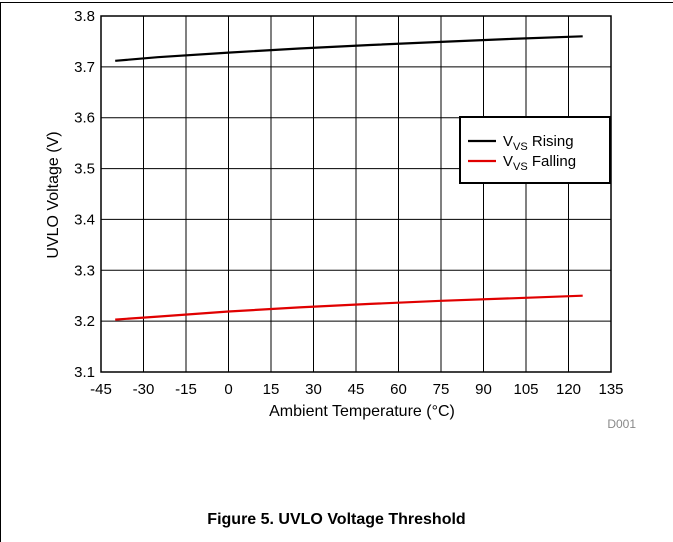 The height and width of the screenshot is (542, 673). I want to click on x-tick-label: 75, so click(441, 389).